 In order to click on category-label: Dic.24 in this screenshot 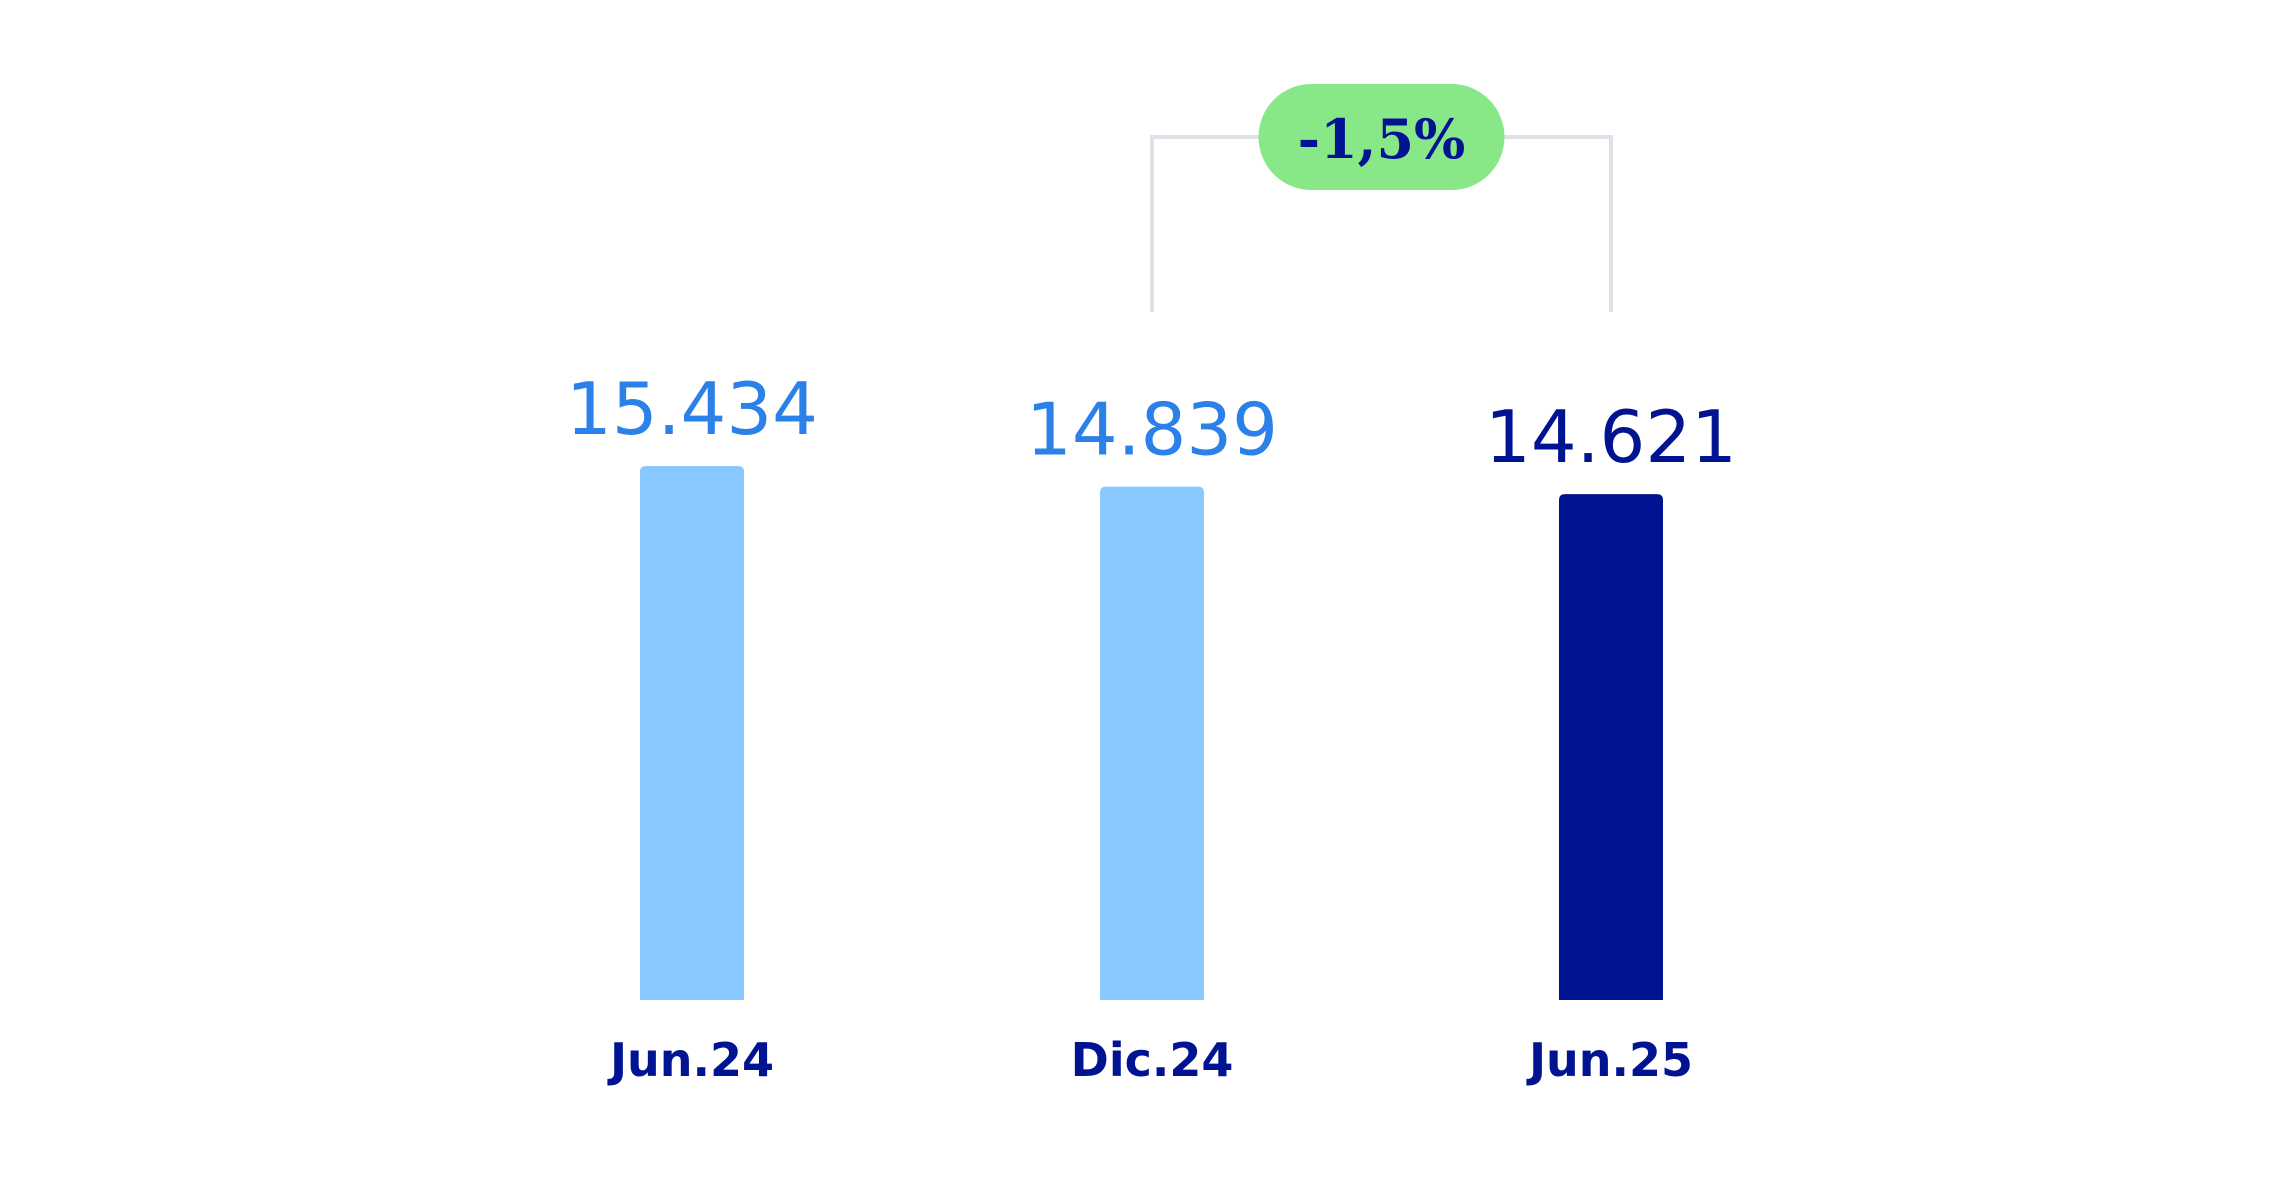, I will do `click(1152, 1060)`.